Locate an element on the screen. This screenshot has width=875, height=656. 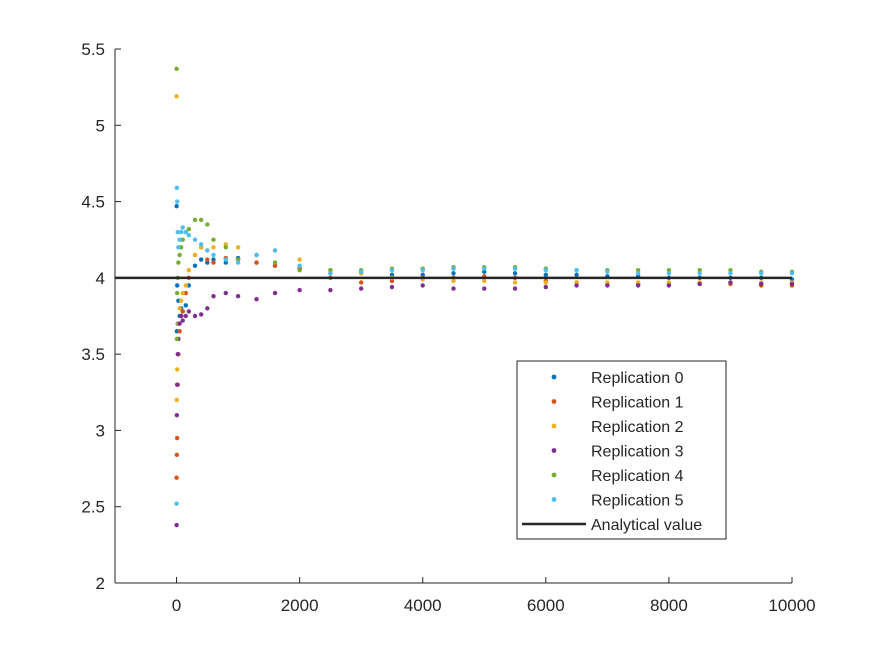
legend-label: Replication 3 is located at coordinates (637, 452).